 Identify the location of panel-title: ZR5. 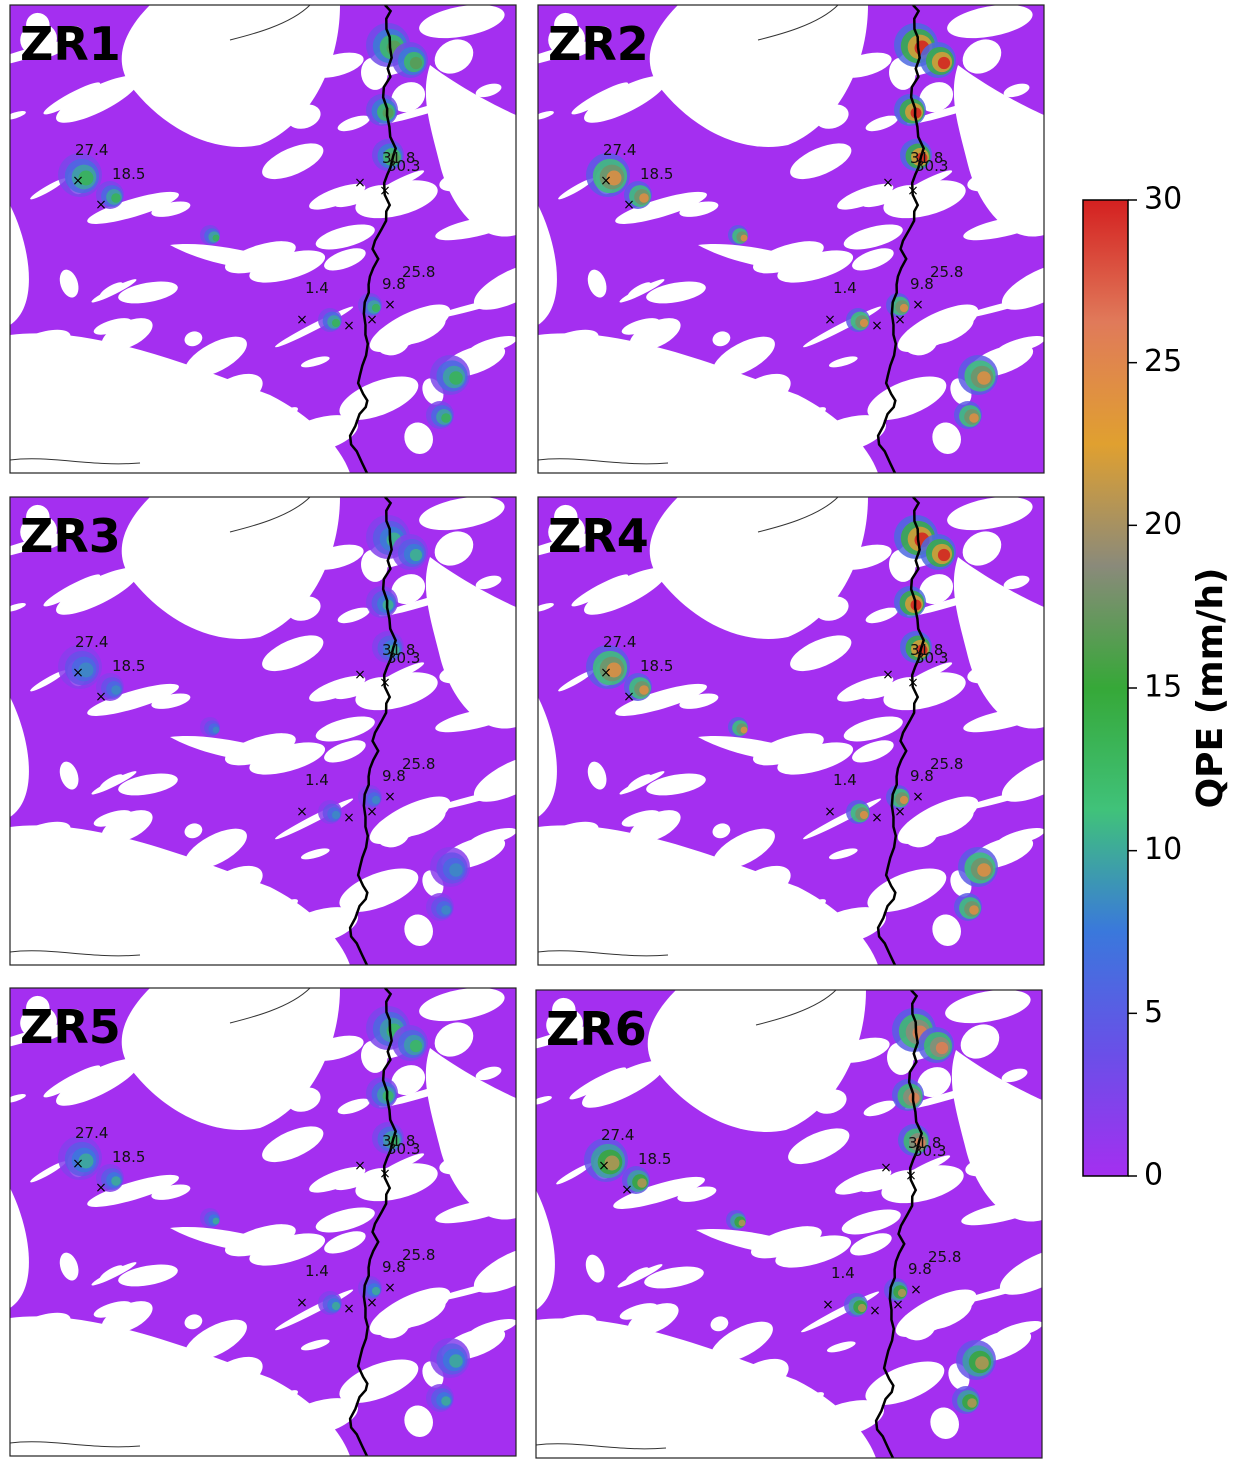
(70, 1027).